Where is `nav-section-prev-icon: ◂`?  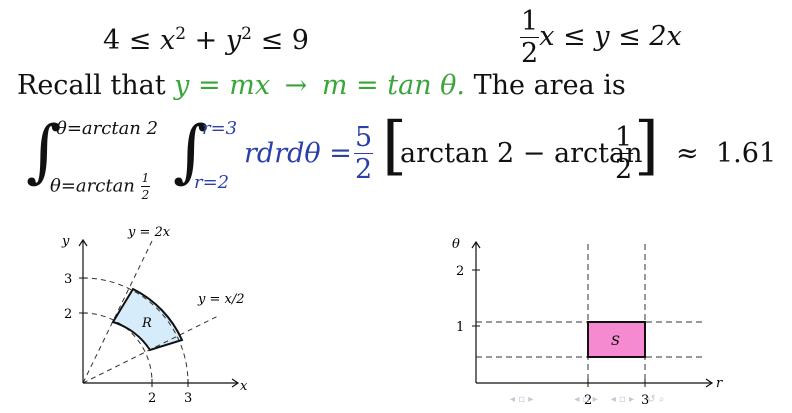
nav-section-prev-icon: ◂ is located at coordinates (577, 399).